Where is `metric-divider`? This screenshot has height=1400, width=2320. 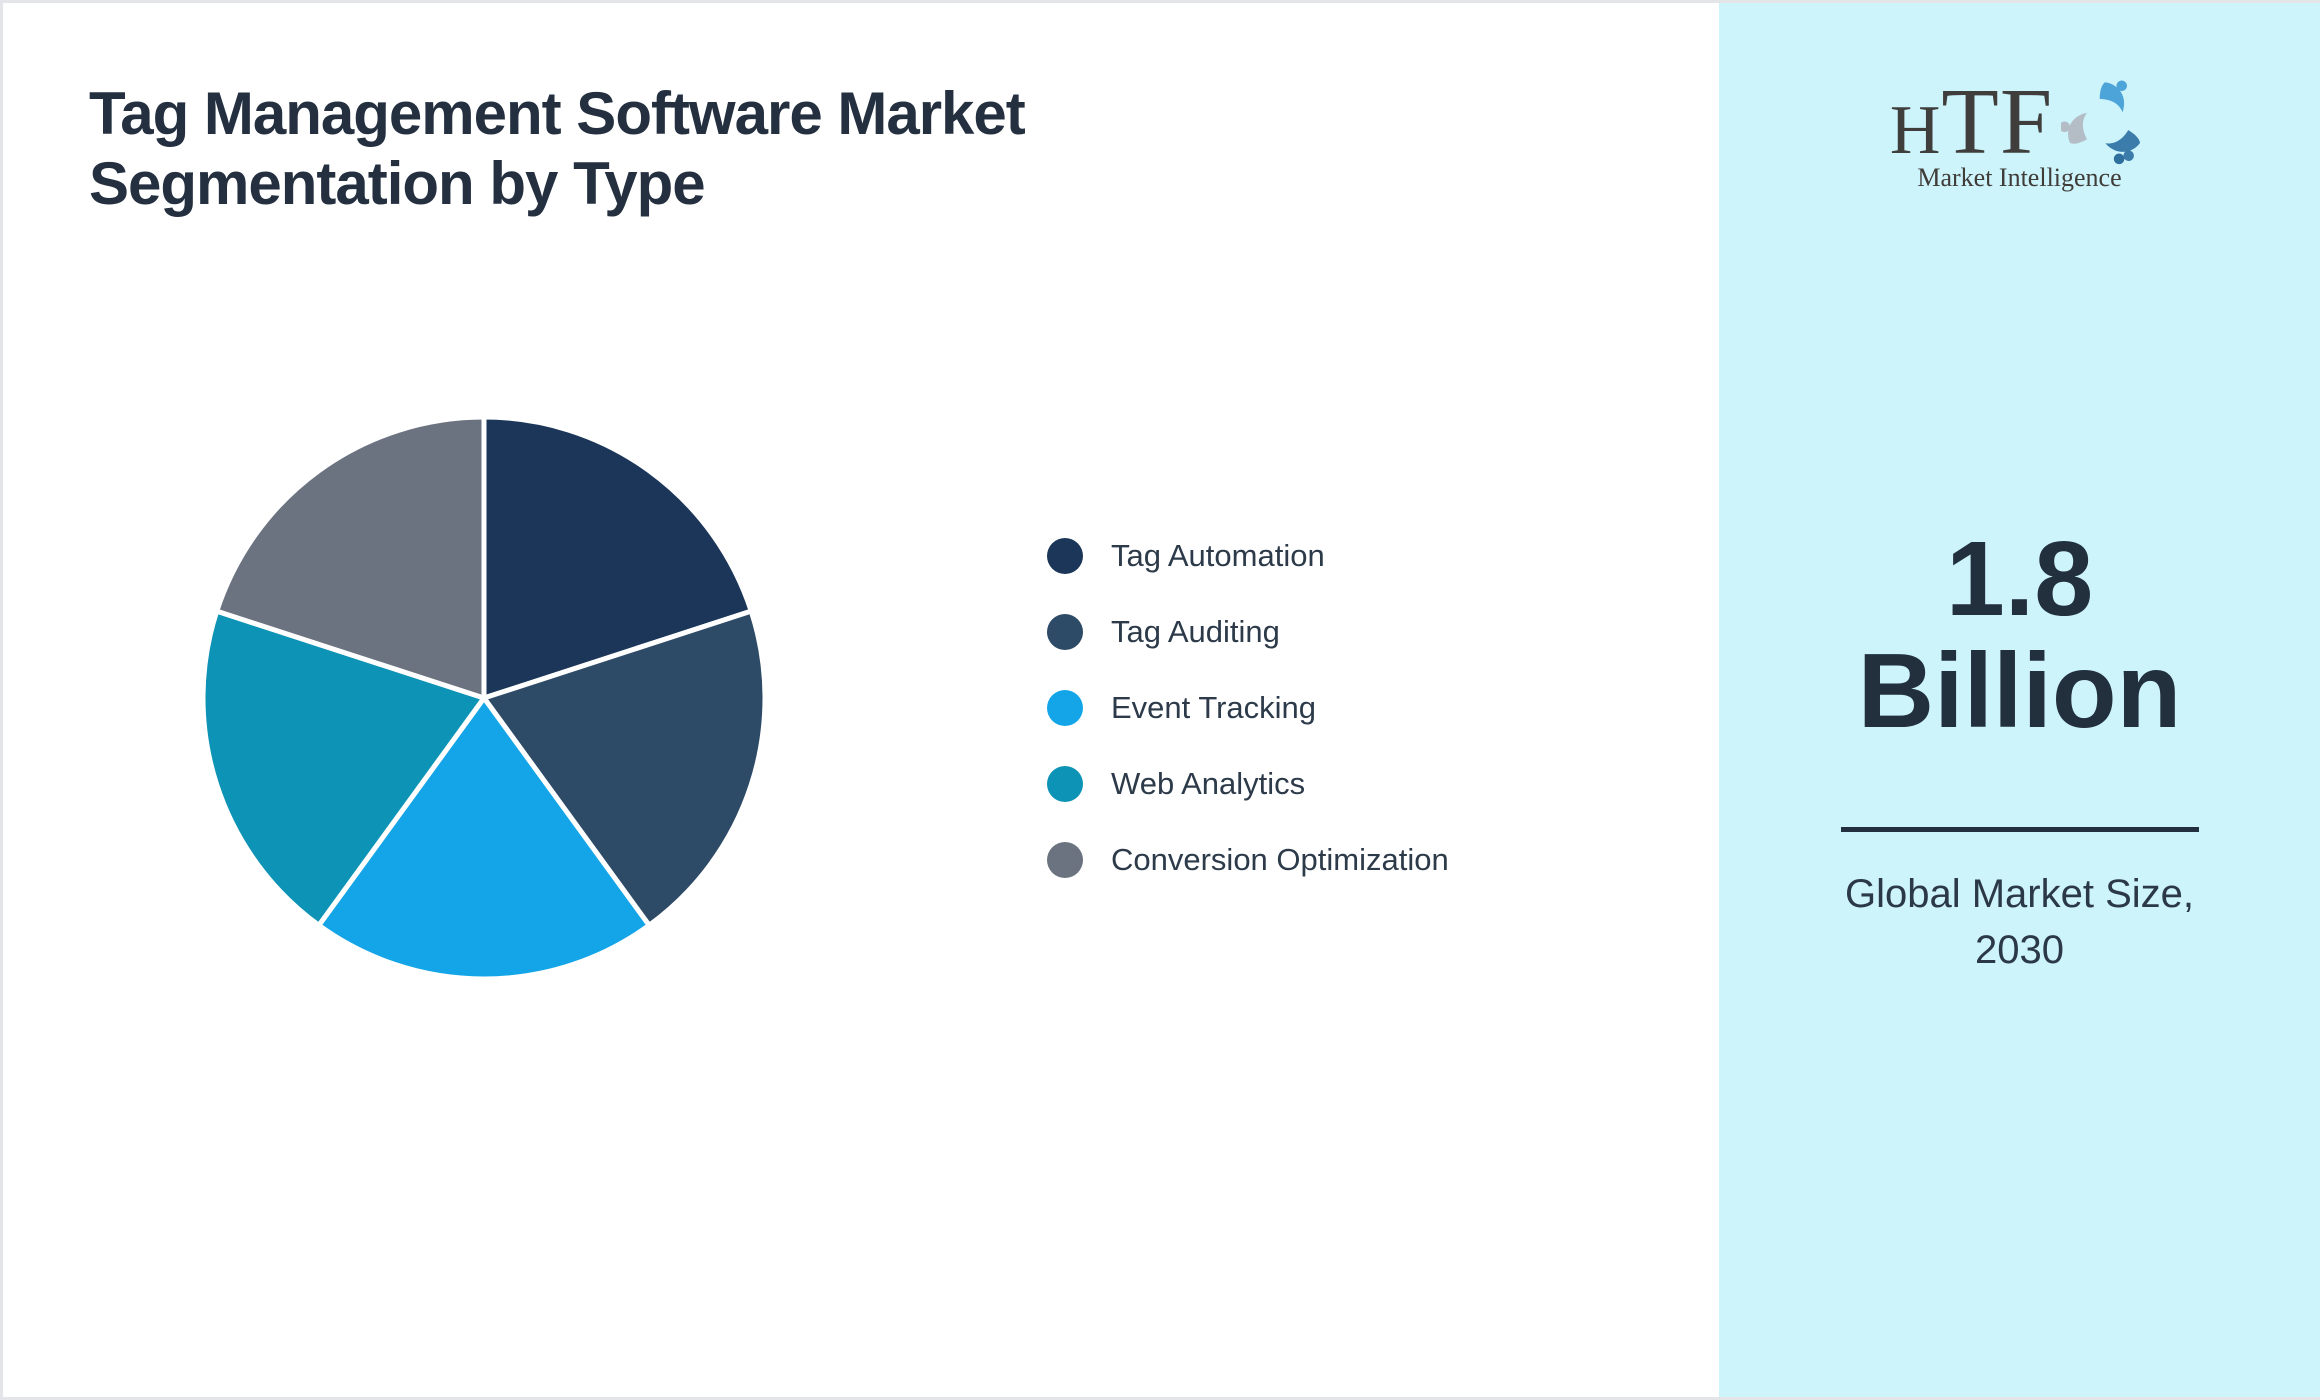 metric-divider is located at coordinates (2019, 829).